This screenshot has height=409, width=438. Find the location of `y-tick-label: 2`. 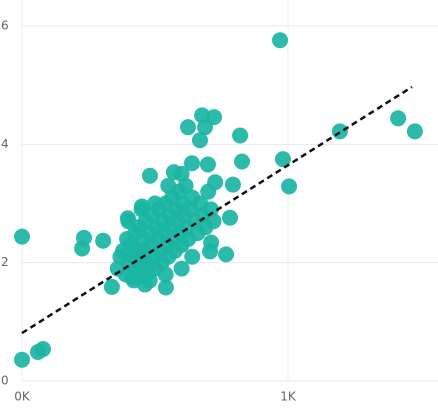

y-tick-label: 2 is located at coordinates (5, 262).